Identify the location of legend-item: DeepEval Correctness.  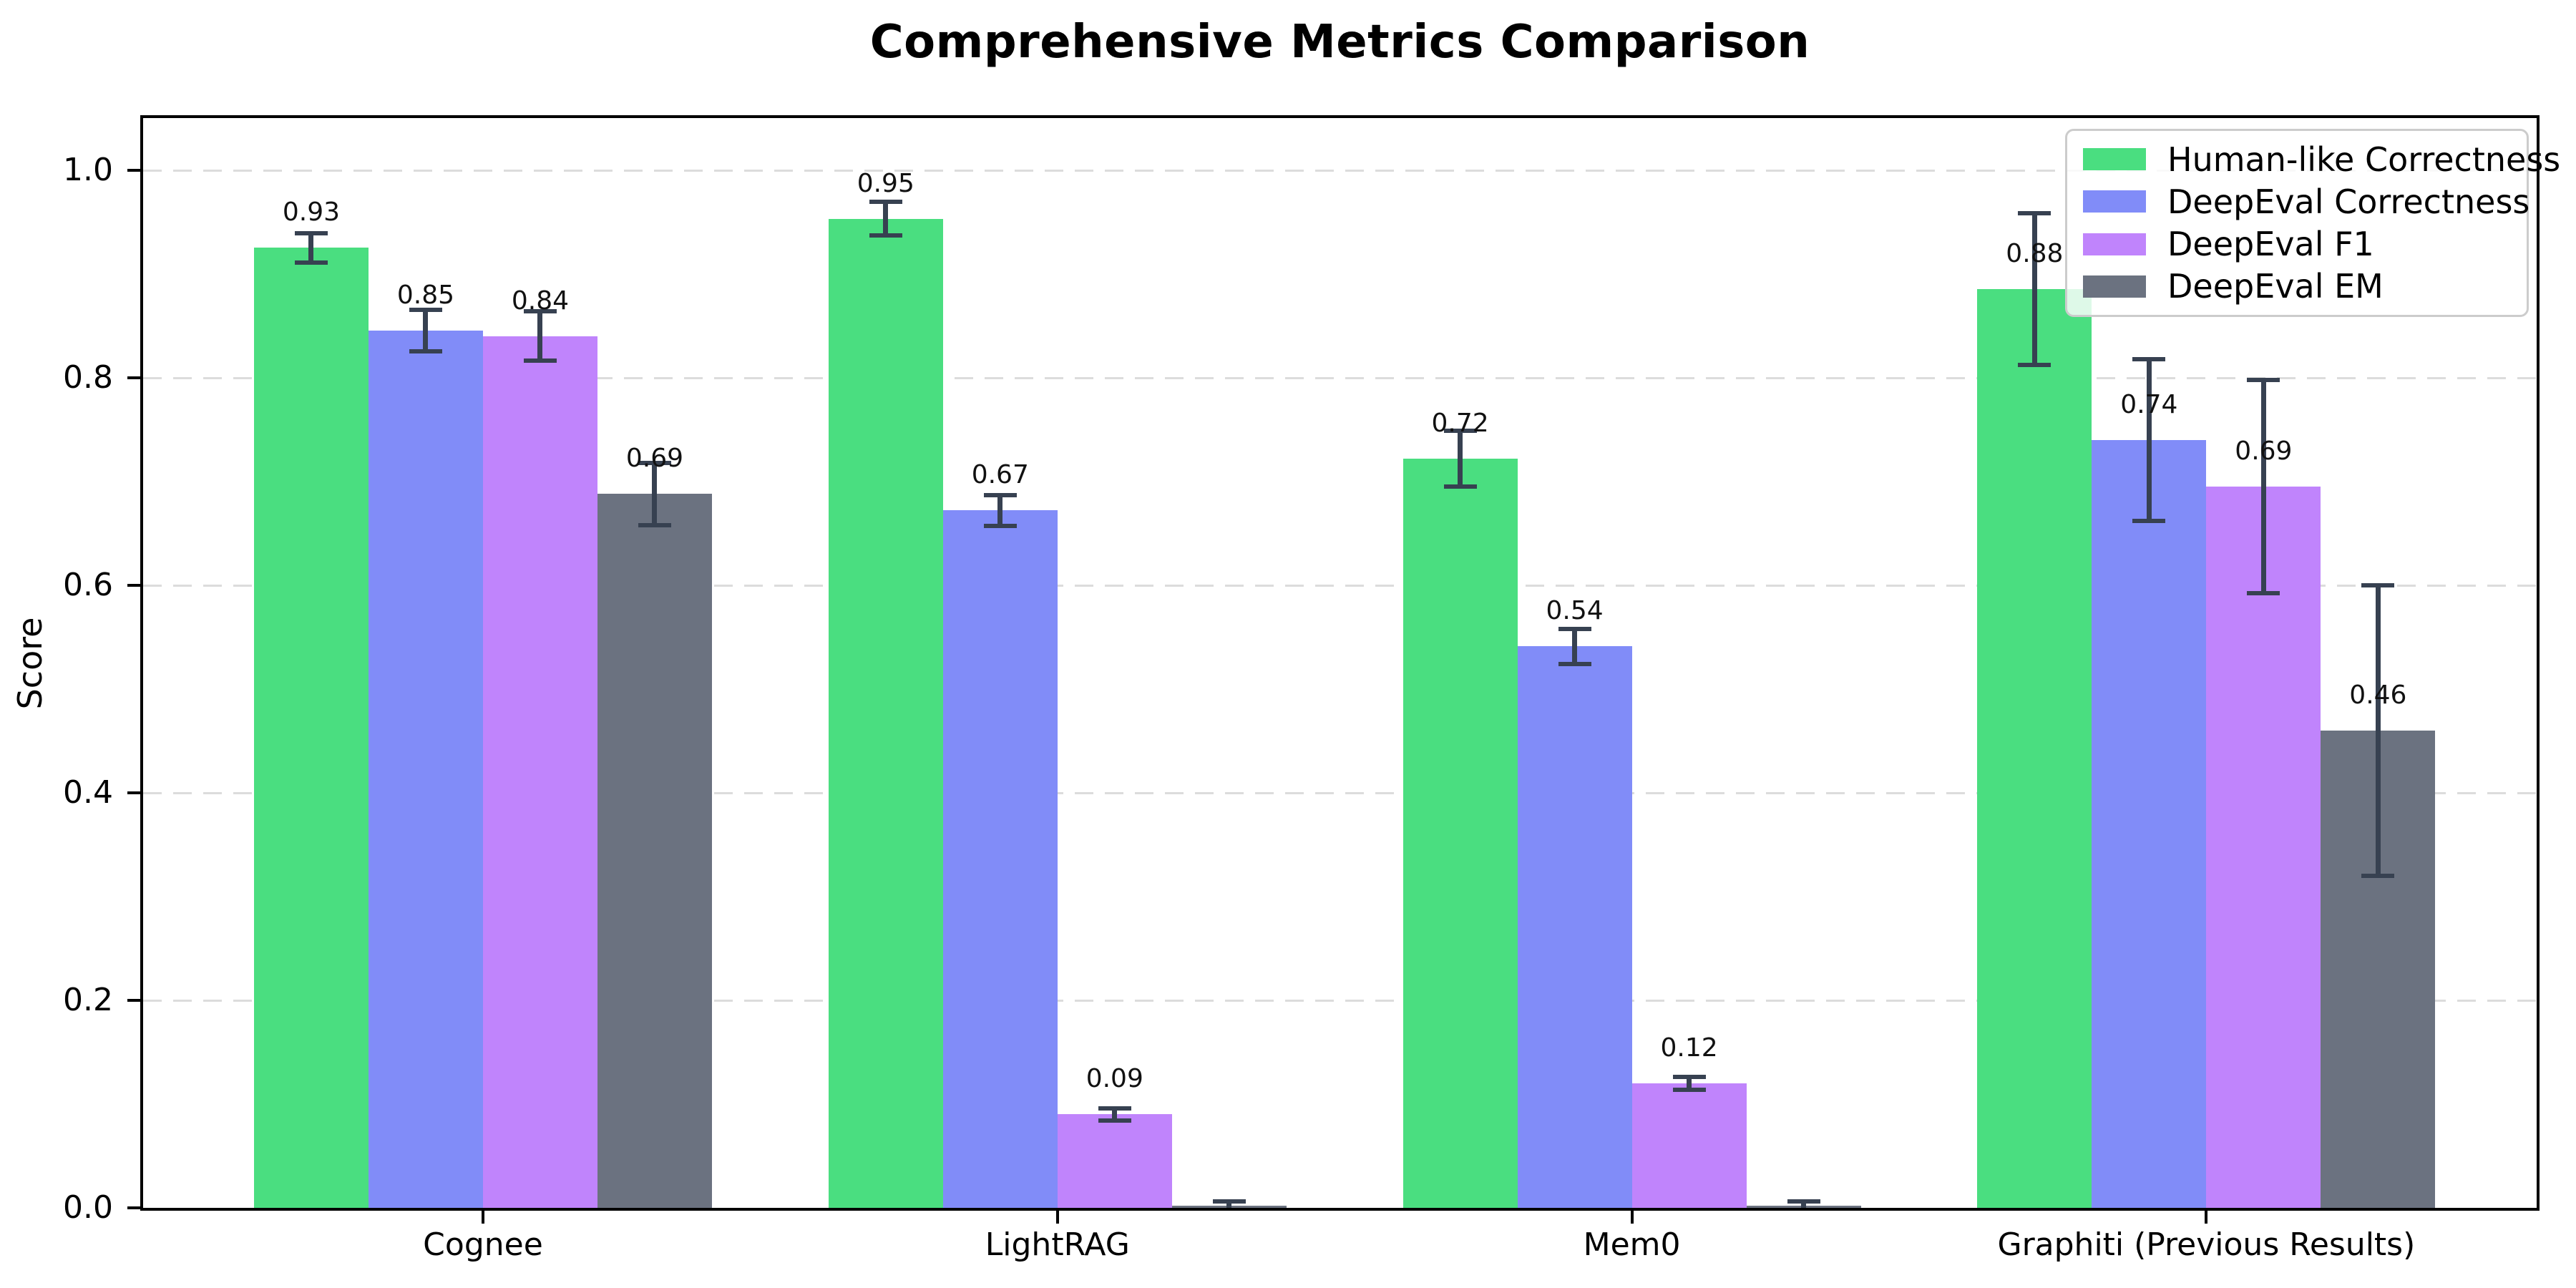
(2306, 201).